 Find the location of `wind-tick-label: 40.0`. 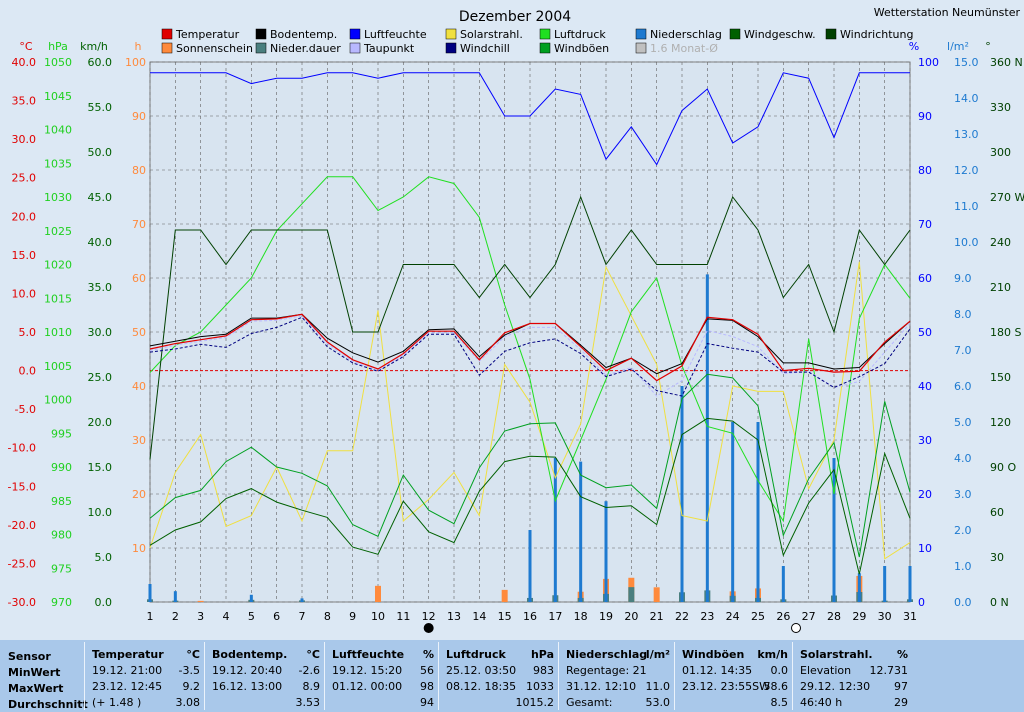

wind-tick-label: 40.0 is located at coordinates (100, 242).